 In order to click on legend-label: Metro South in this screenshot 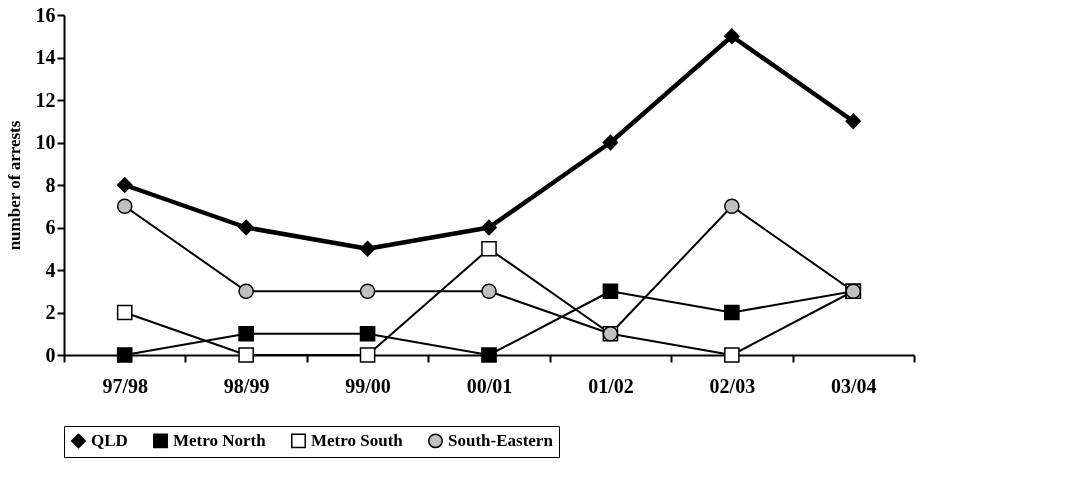, I will do `click(357, 440)`.